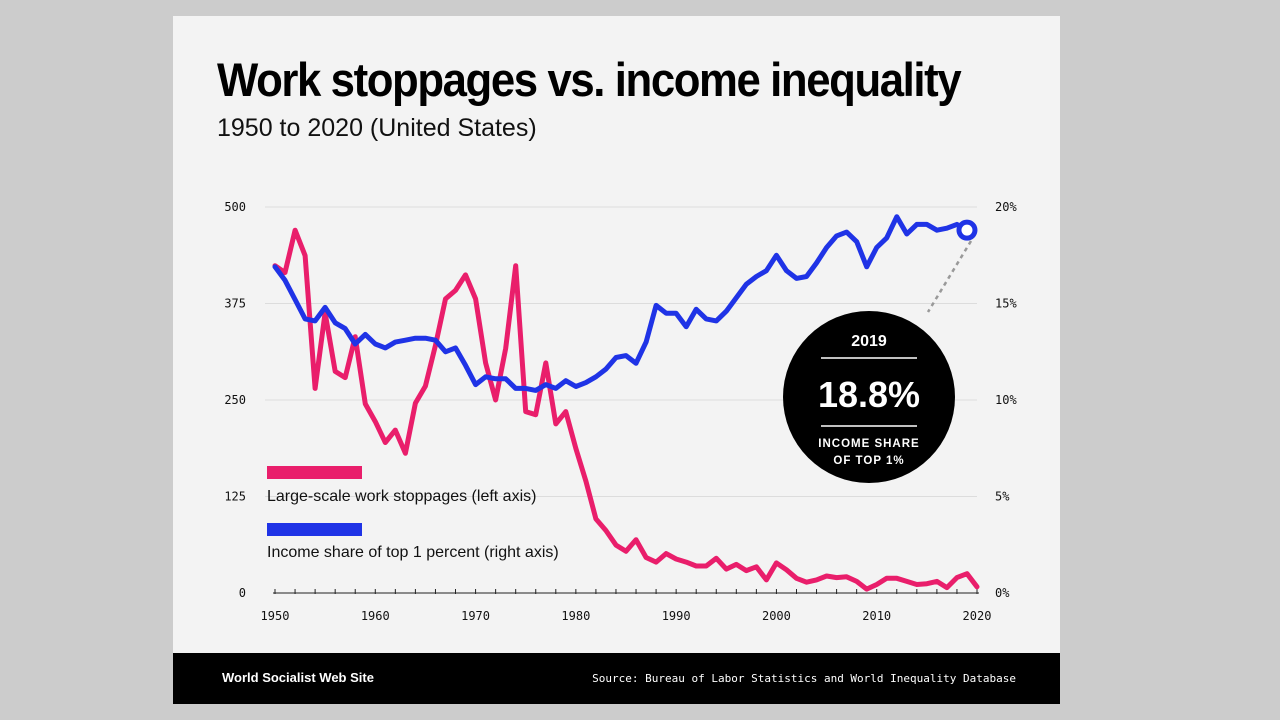 This screenshot has width=1280, height=720. What do you see at coordinates (275, 616) in the screenshot?
I see `x-axis-tick-label: 1950` at bounding box center [275, 616].